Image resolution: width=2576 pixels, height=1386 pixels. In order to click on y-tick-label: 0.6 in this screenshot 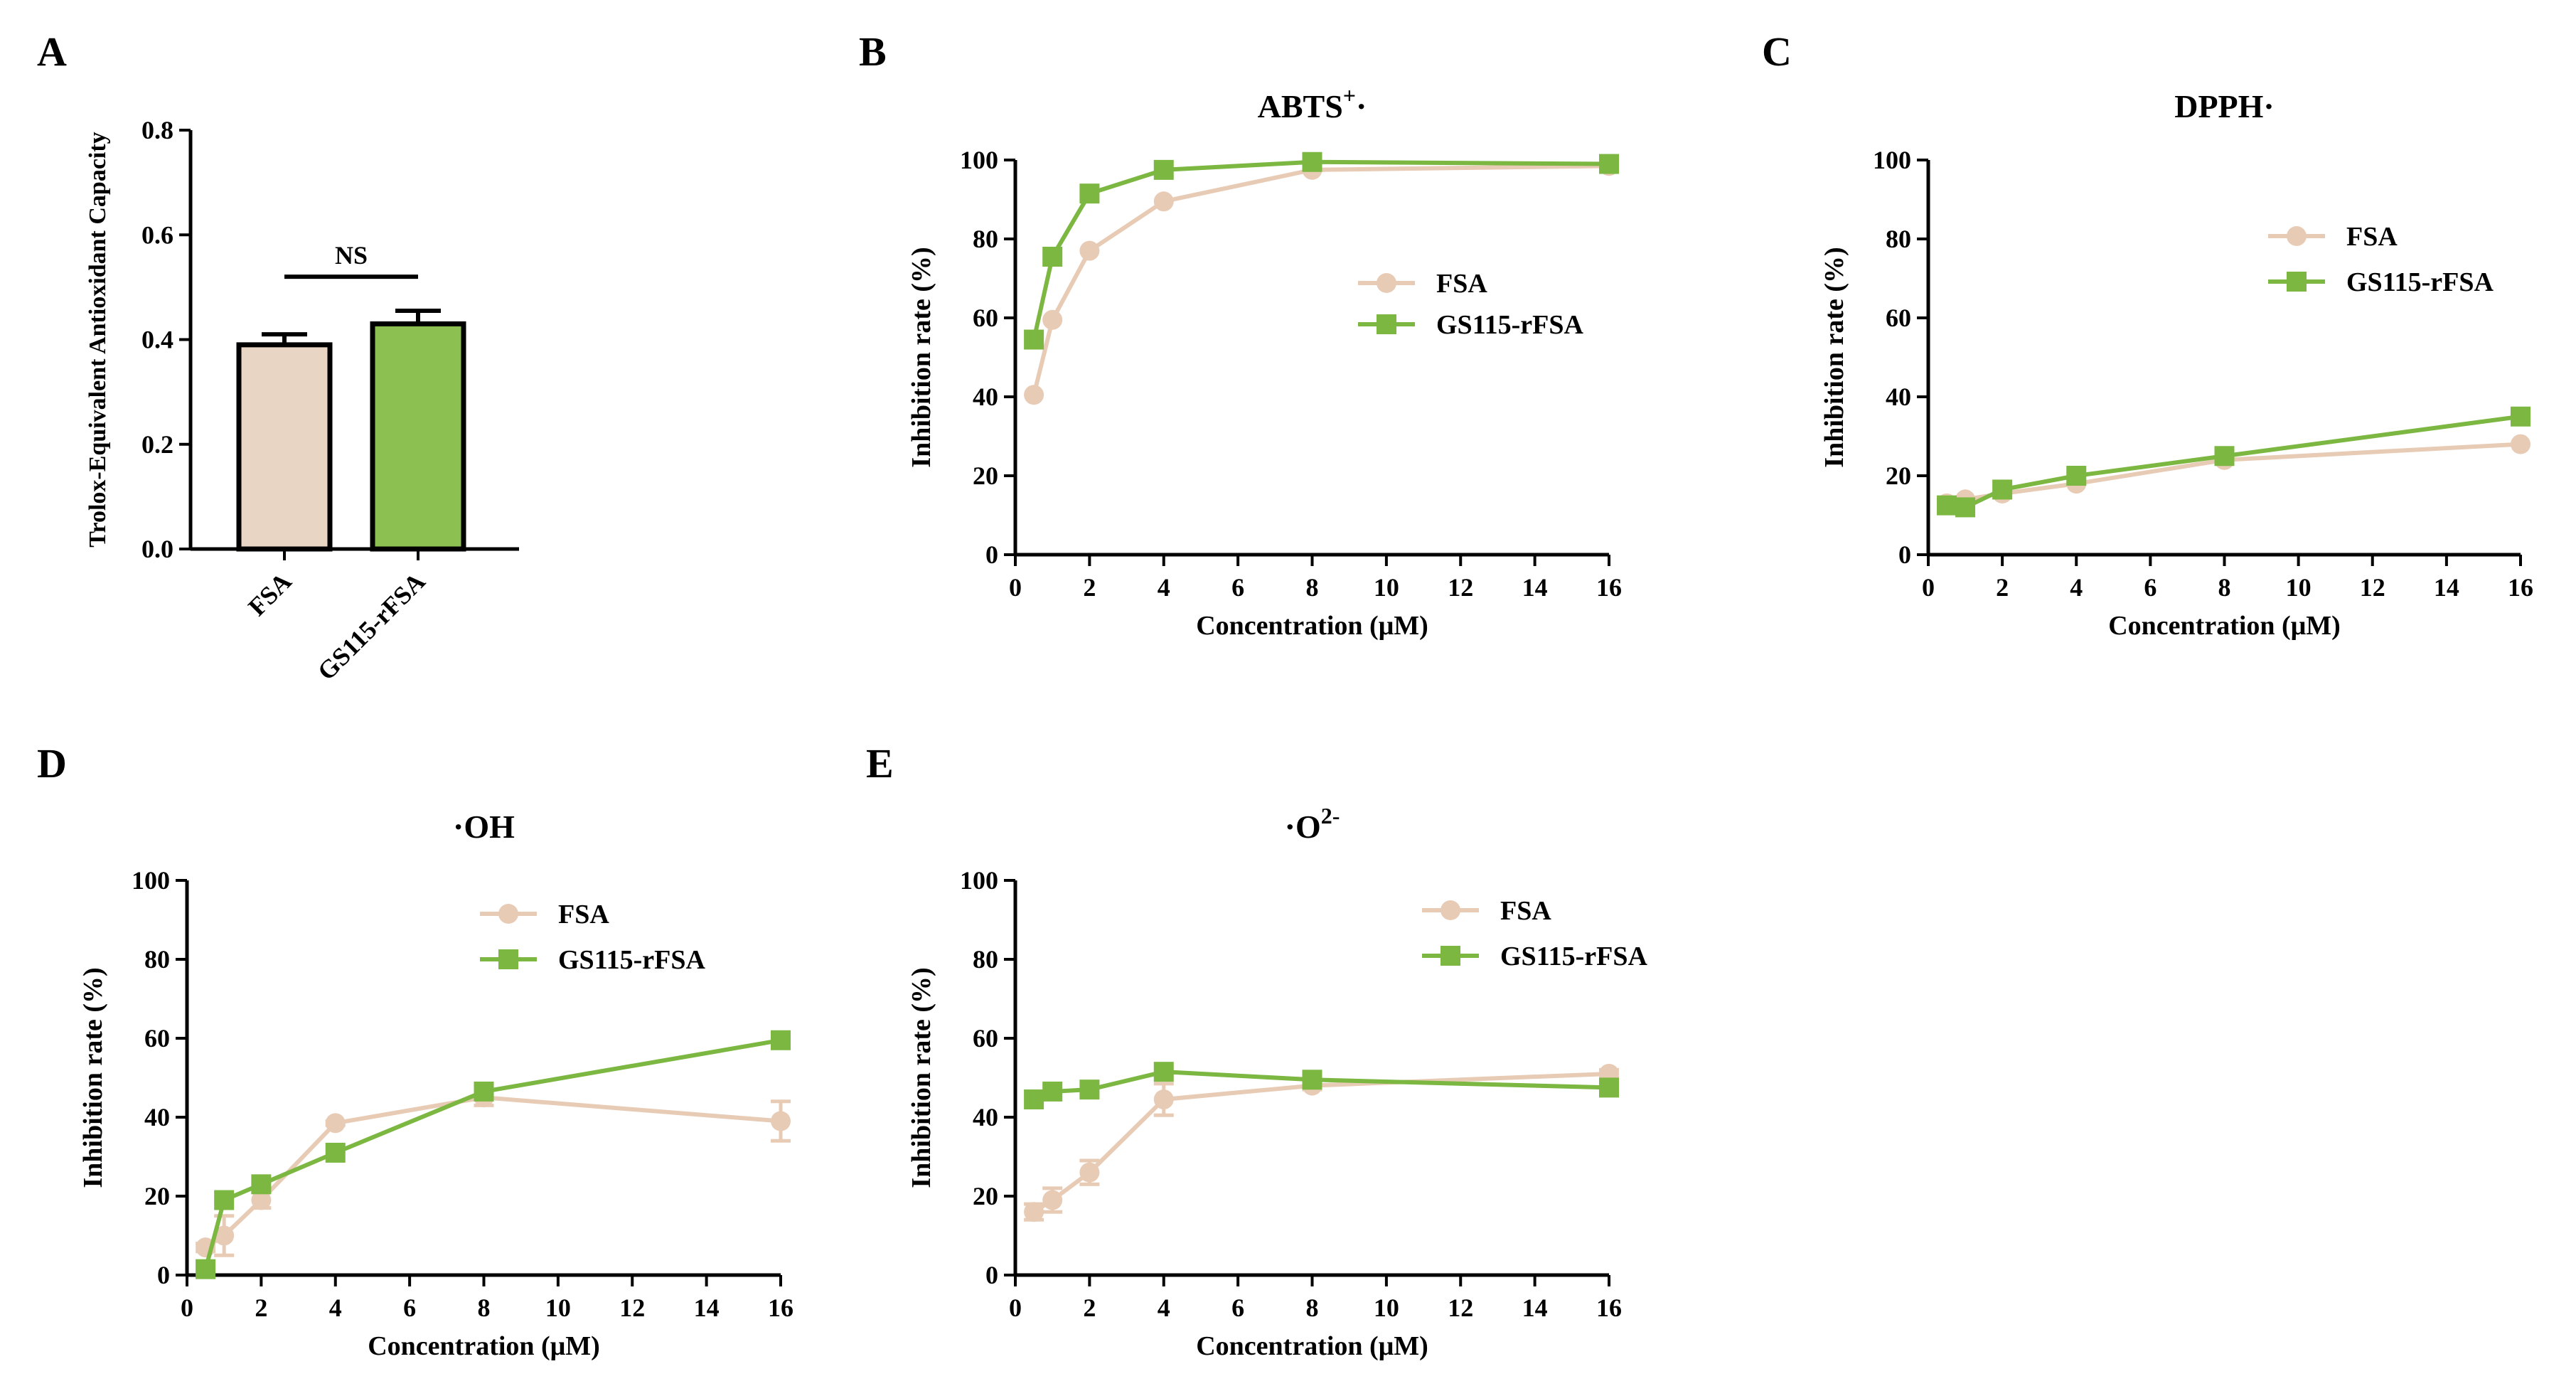, I will do `click(157, 234)`.